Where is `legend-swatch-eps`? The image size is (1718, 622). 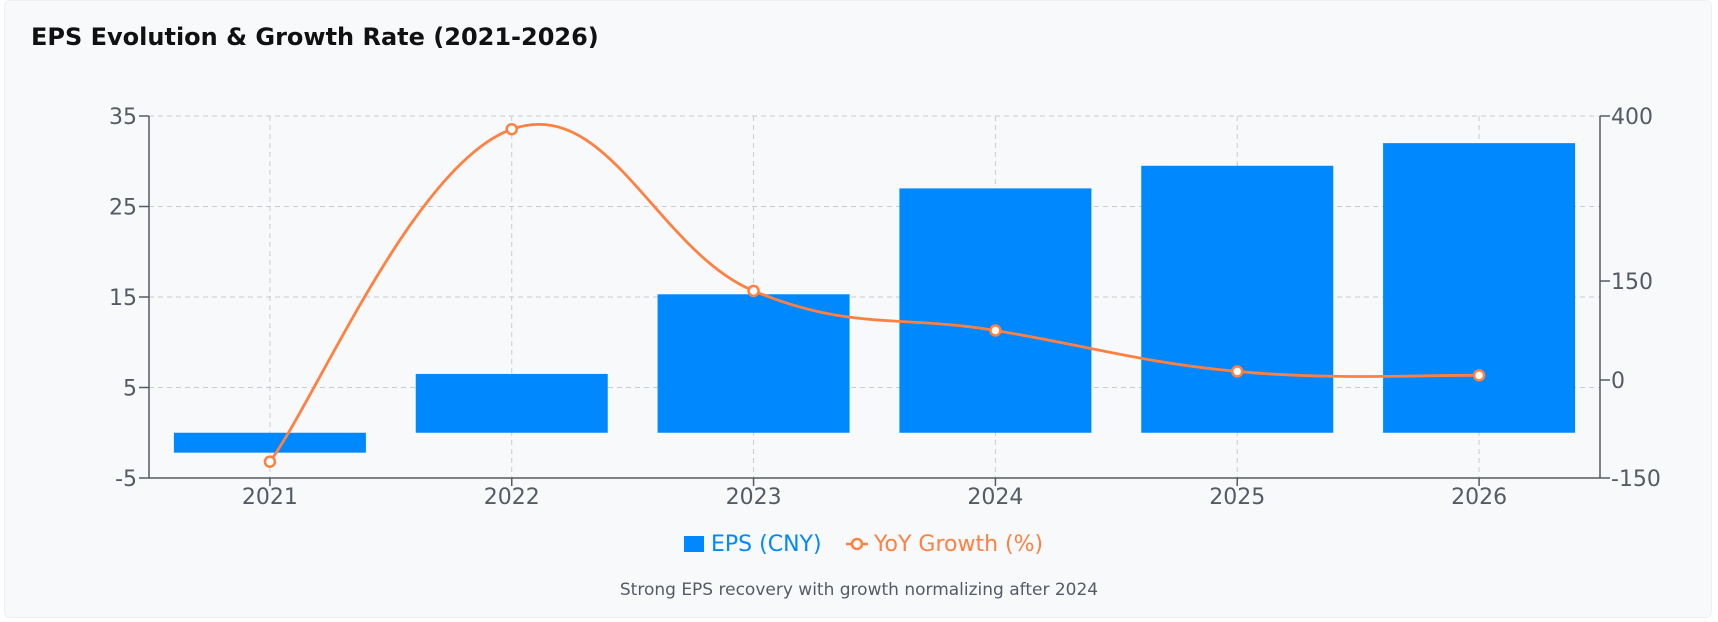 legend-swatch-eps is located at coordinates (694, 544).